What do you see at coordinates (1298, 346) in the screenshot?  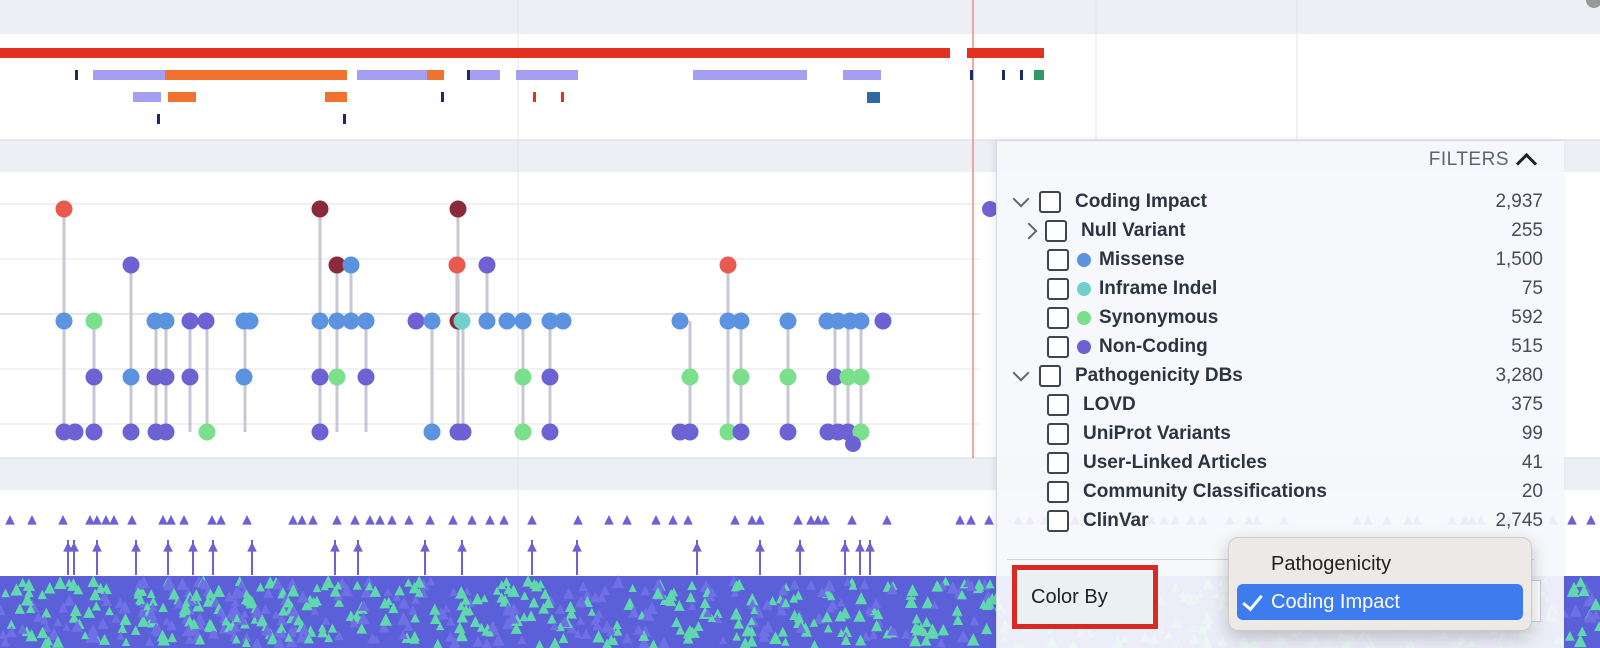 I see `filter-non-coding: Non-Coding 515` at bounding box center [1298, 346].